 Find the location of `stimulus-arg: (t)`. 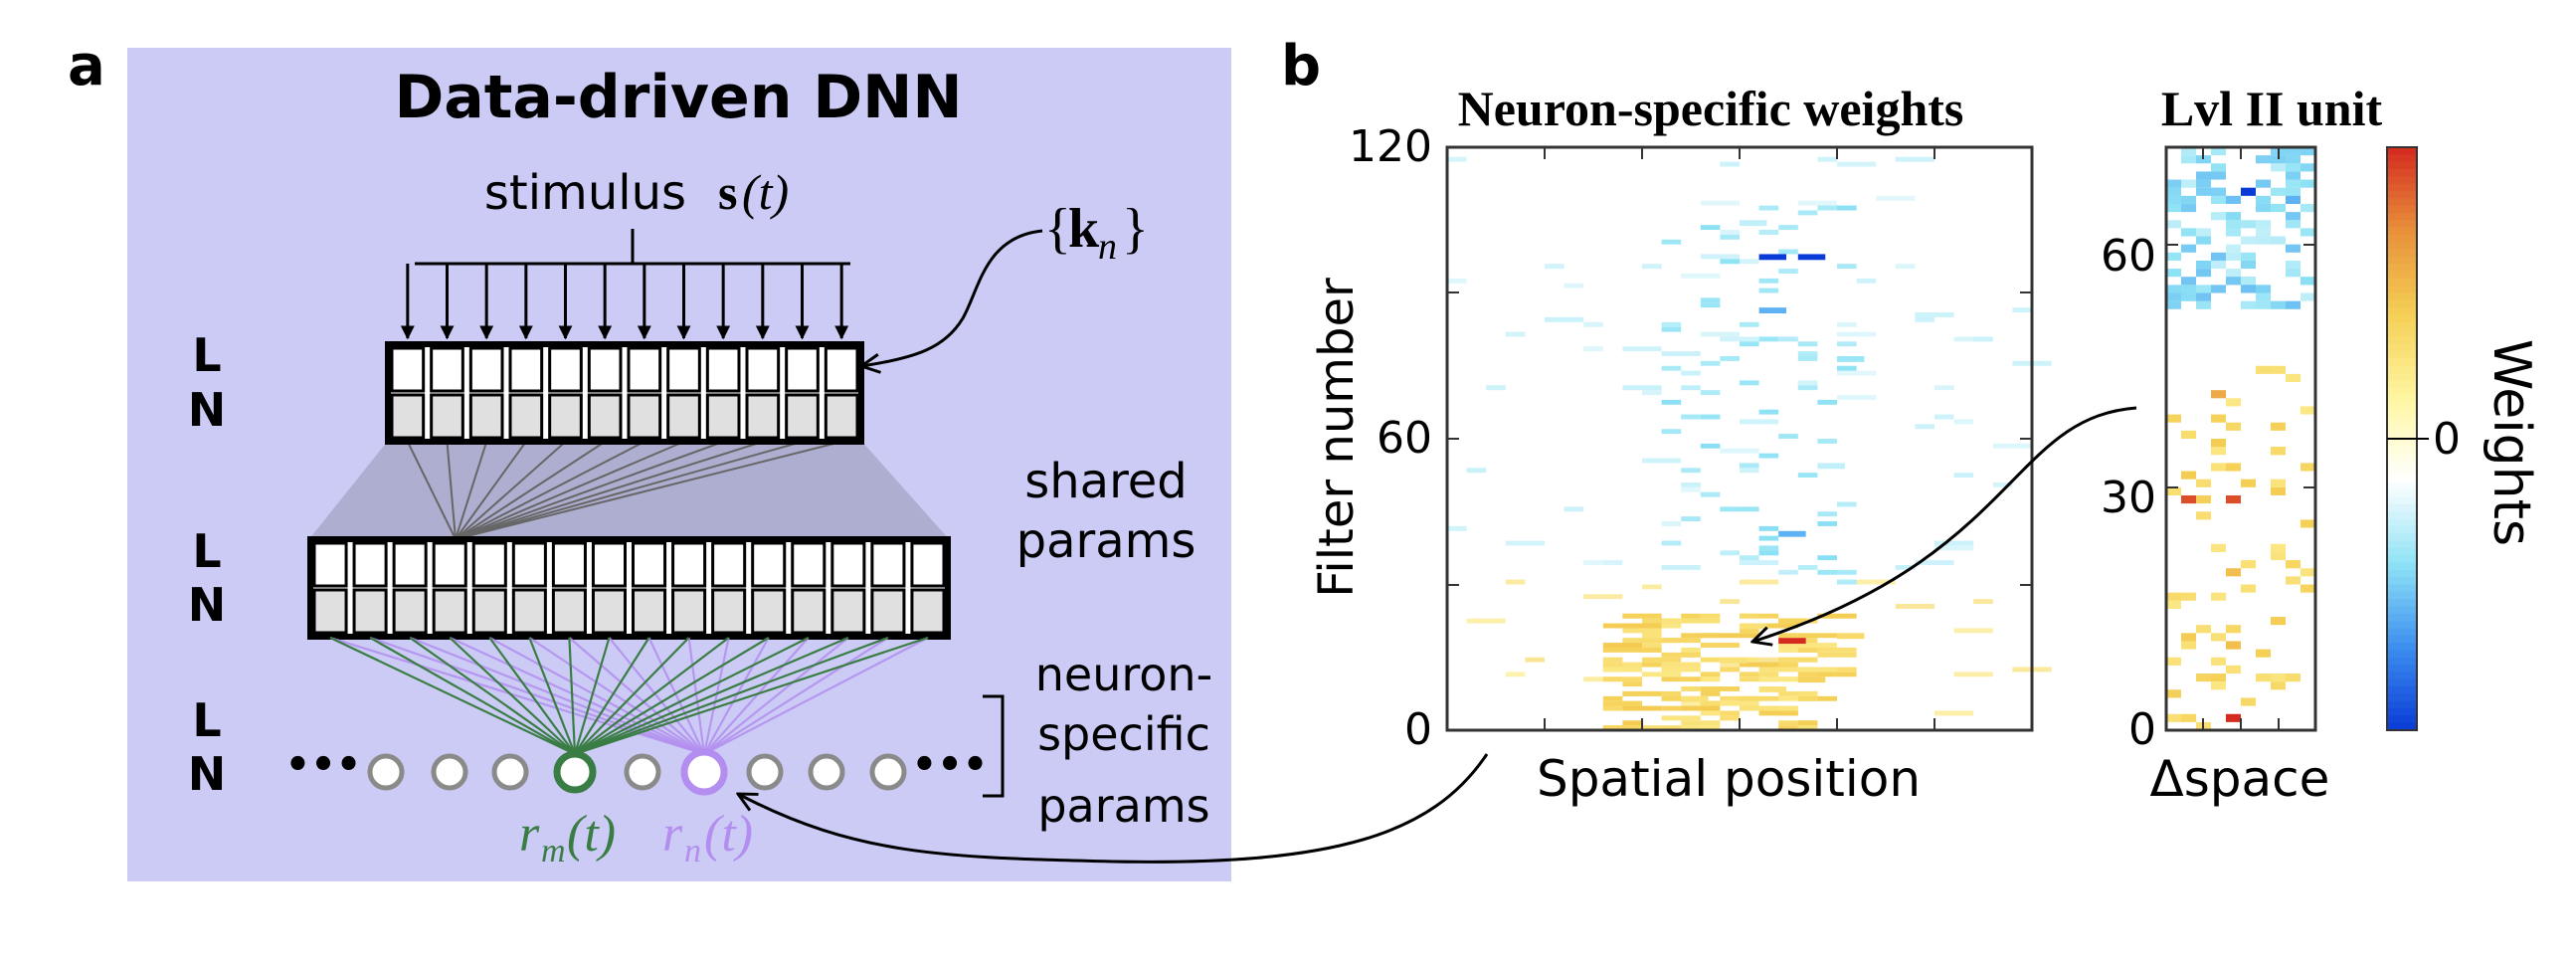

stimulus-arg: (t) is located at coordinates (765, 192).